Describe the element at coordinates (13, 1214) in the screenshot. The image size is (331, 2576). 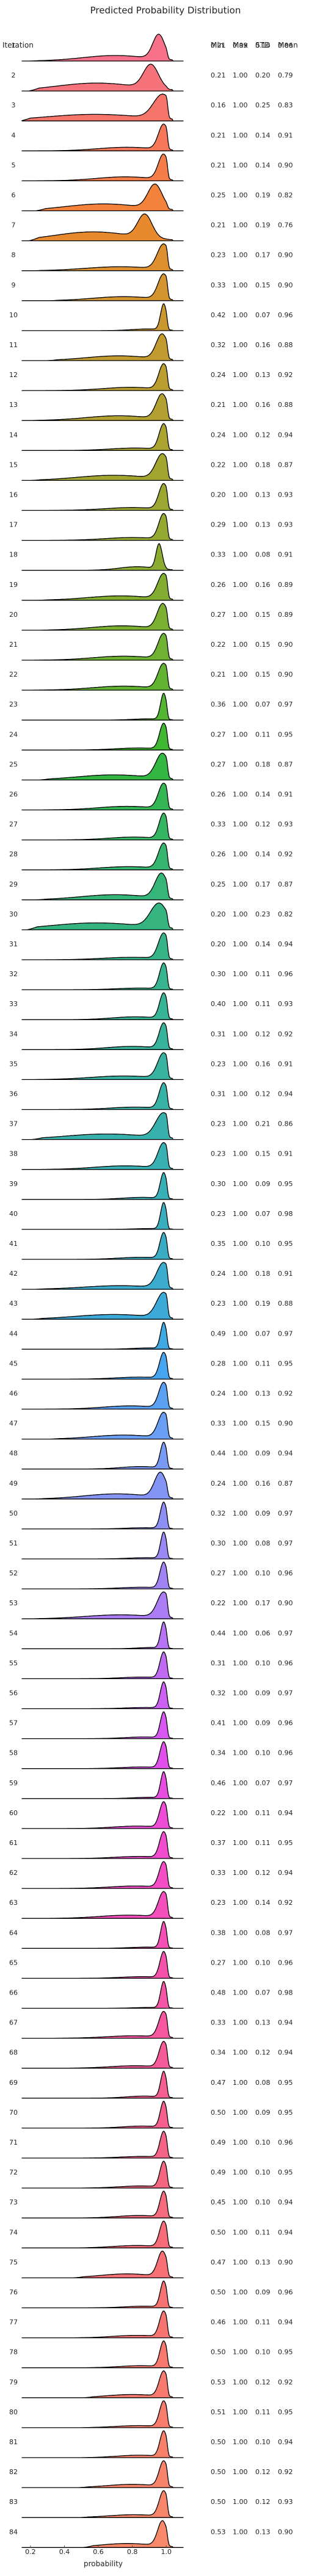
I see `iteration-label: 40` at that location.